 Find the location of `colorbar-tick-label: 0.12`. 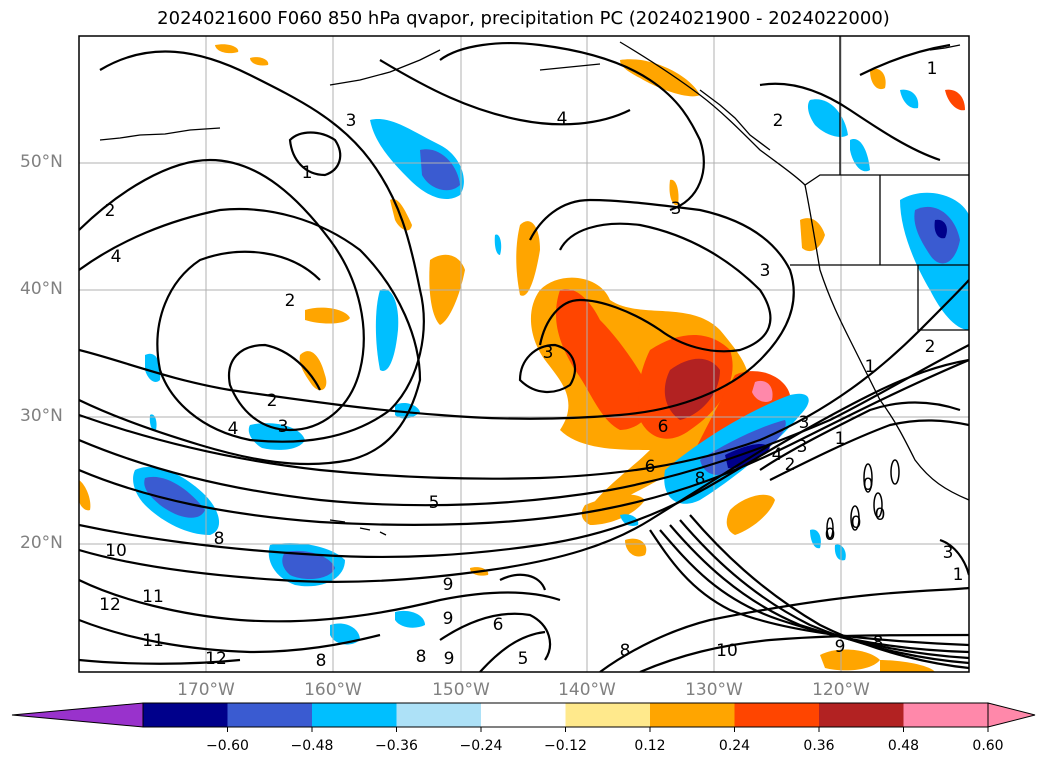

colorbar-tick-label: 0.12 is located at coordinates (650, 746).